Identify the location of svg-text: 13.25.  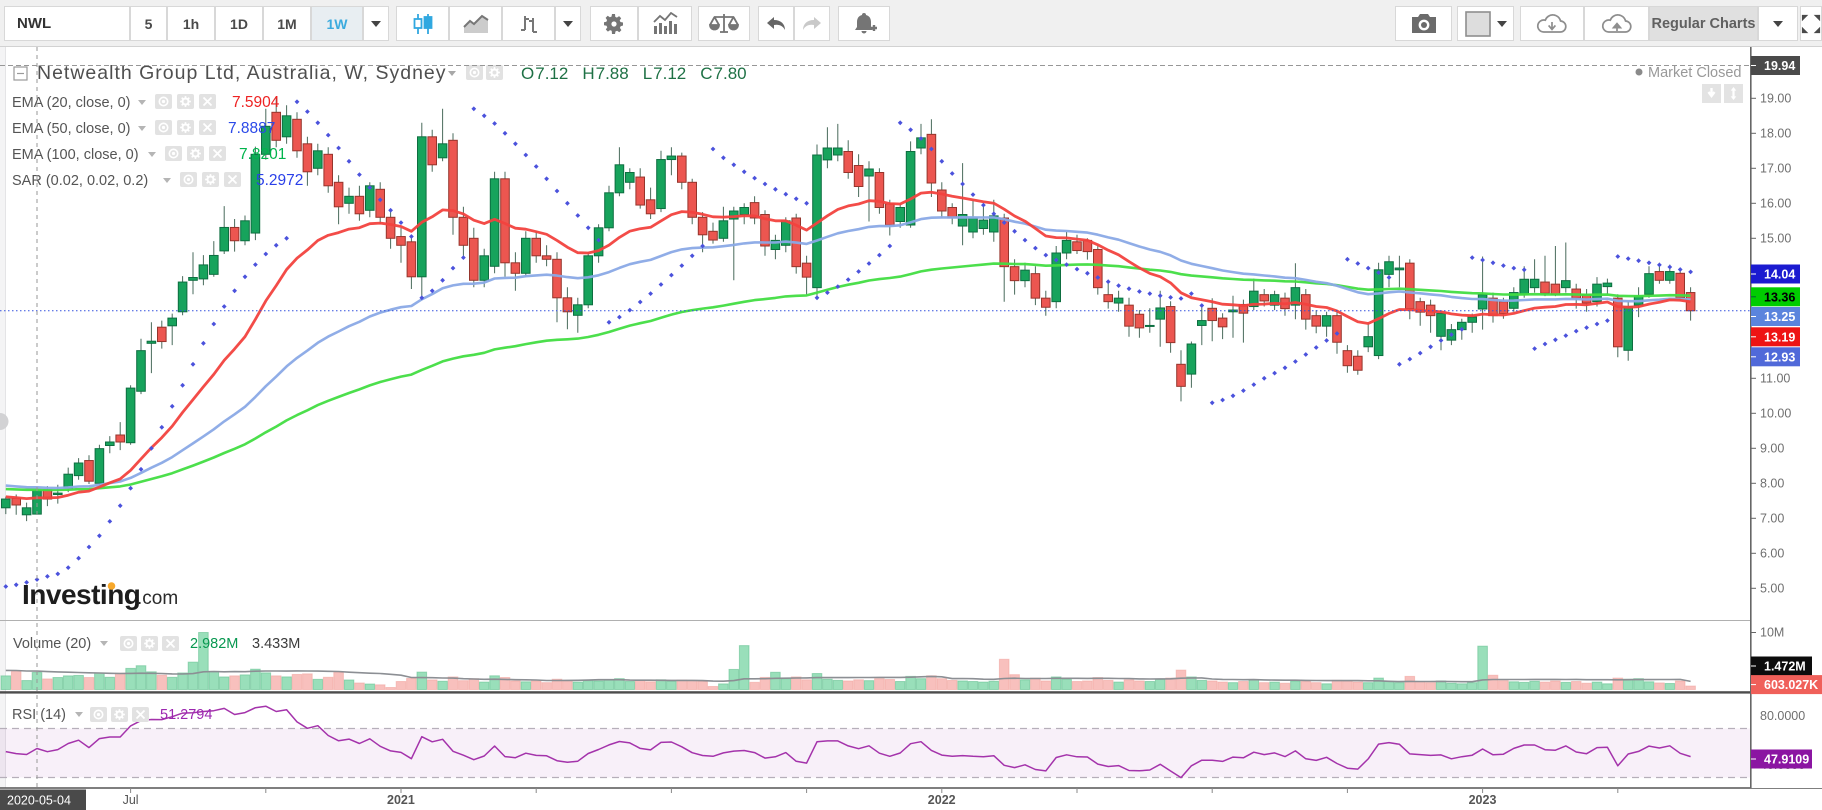
(1779, 317).